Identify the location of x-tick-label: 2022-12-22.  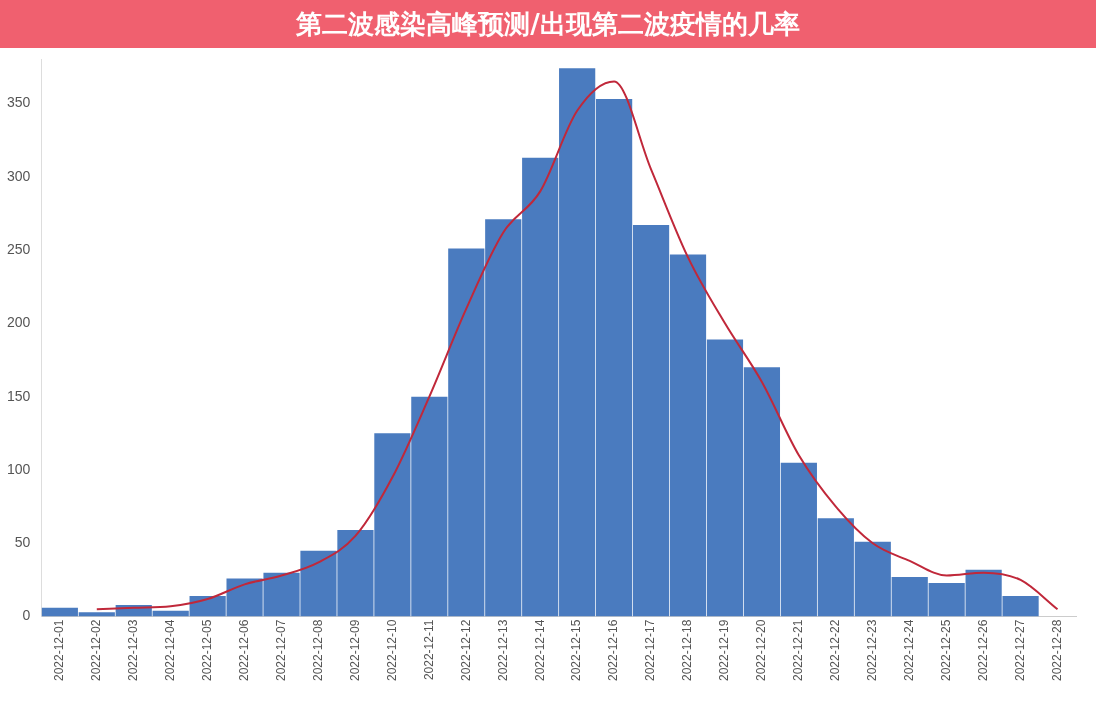
(835, 650).